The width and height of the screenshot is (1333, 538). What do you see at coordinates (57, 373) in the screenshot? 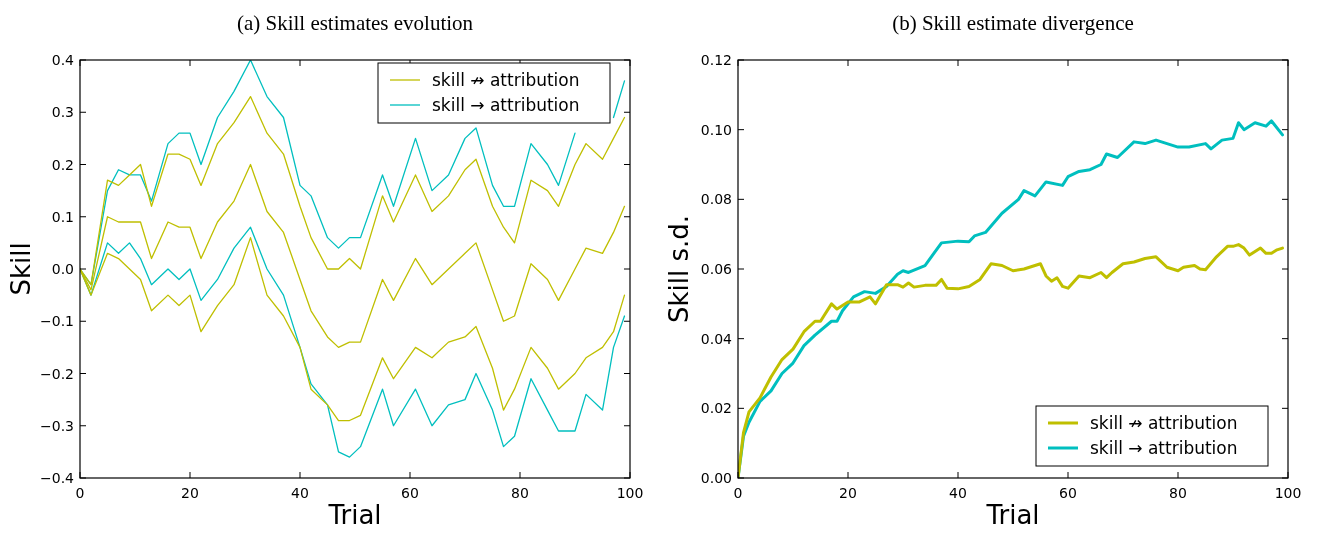
I see `y-tick-label: −0.2` at bounding box center [57, 373].